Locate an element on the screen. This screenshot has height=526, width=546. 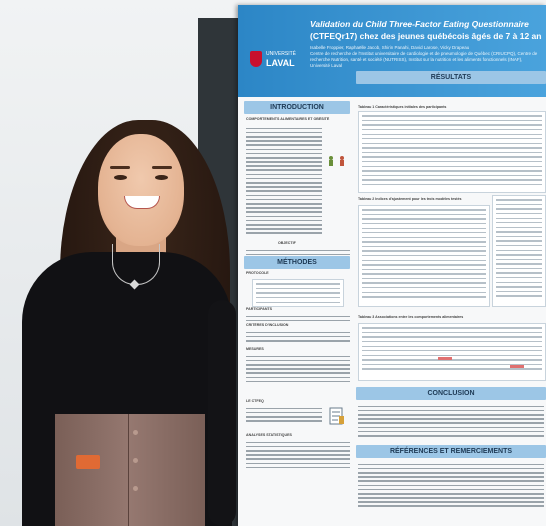
references-text is located at coordinates (451, 491).